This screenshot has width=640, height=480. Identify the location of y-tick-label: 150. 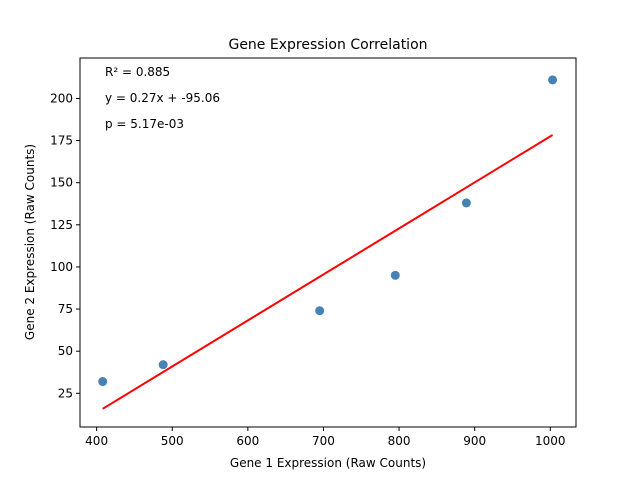
(61, 183).